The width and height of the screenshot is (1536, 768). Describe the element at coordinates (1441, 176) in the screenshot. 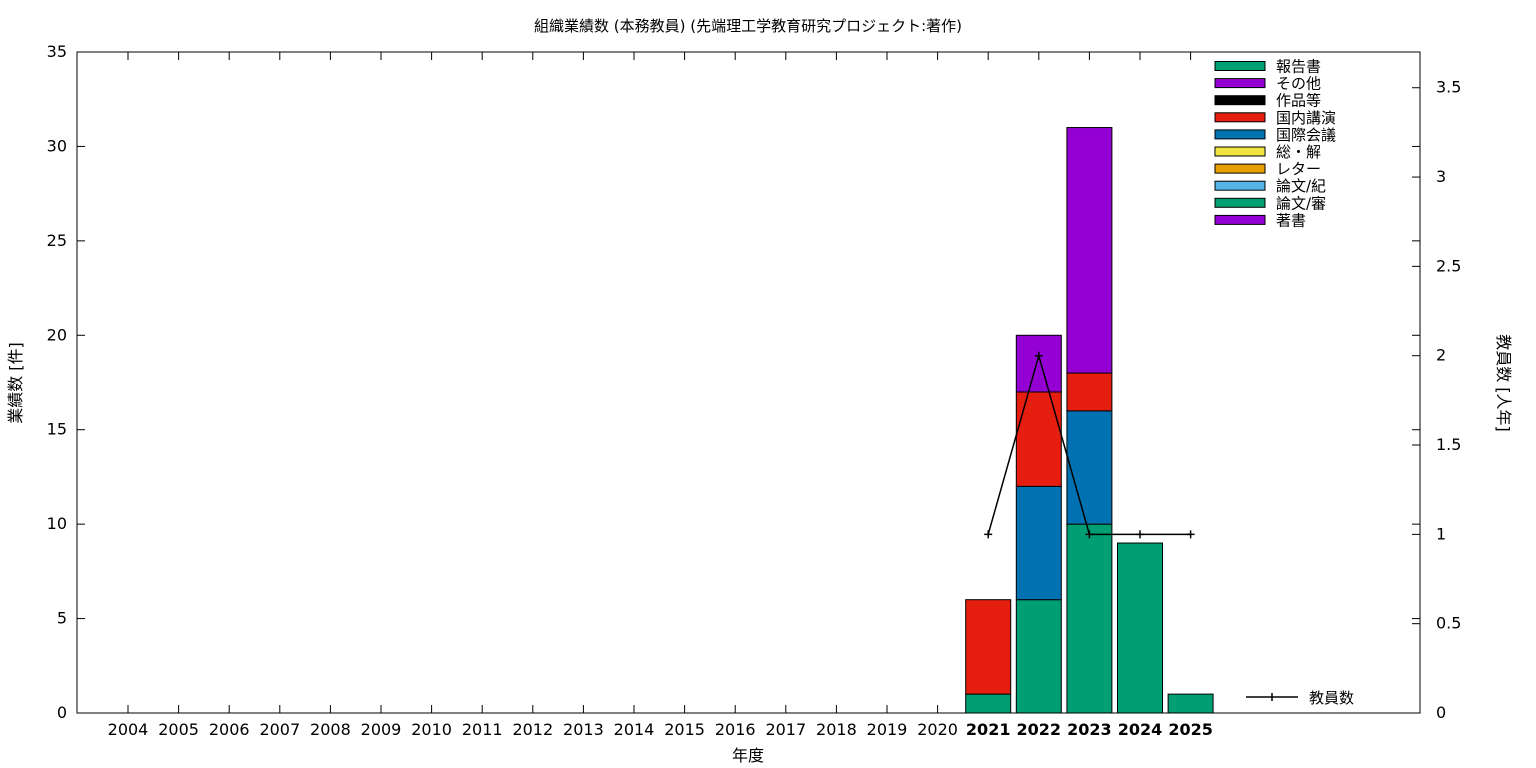

I see `y2-tick-label: 3` at that location.